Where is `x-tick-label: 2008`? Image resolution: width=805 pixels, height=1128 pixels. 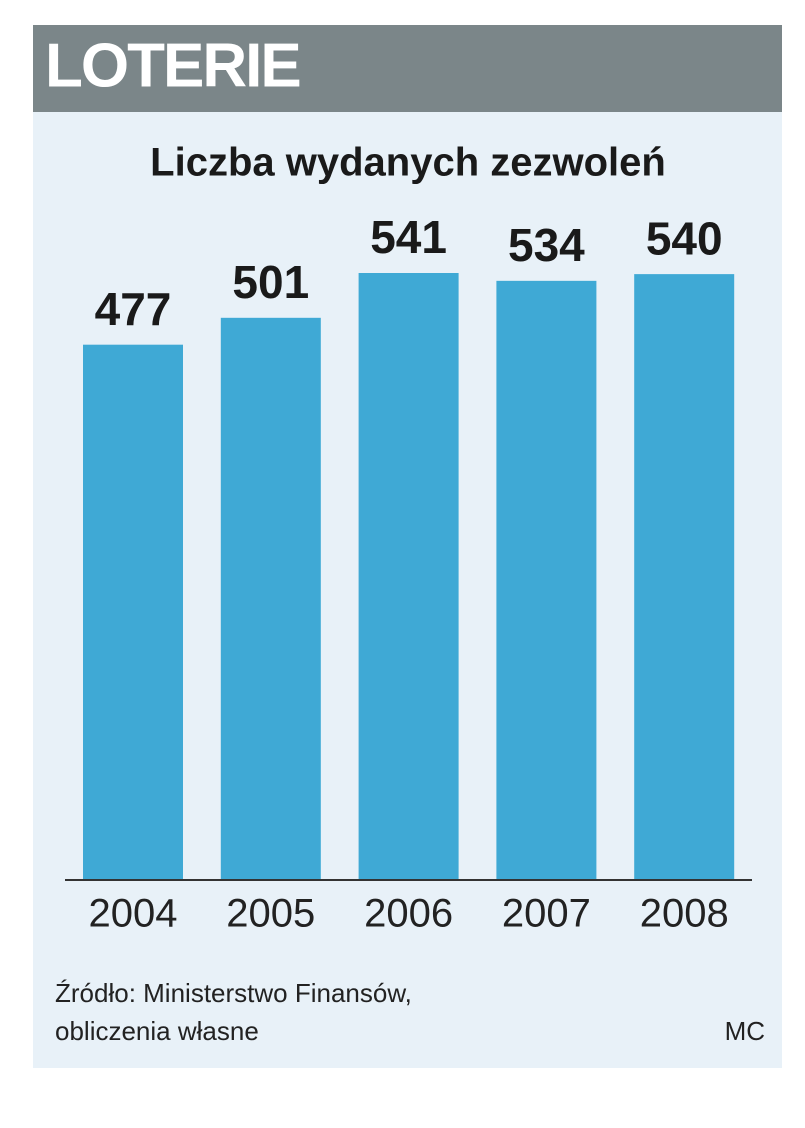
x-tick-label: 2008 is located at coordinates (684, 914).